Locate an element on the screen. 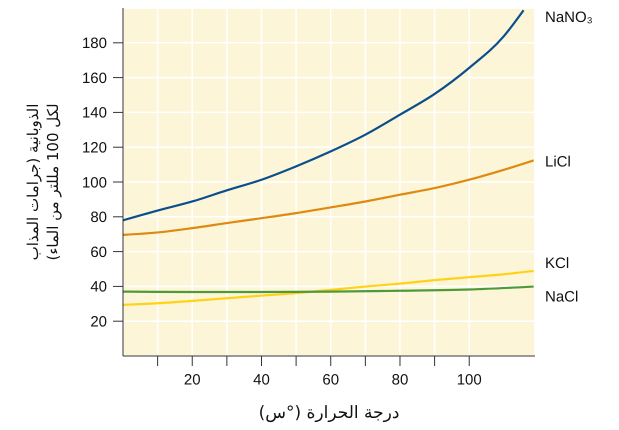 The width and height of the screenshot is (619, 430). y-axis-title: الذوبانية (جرامات المذاب لكل 100 مللتر من الماء) is located at coordinates (43, 182).